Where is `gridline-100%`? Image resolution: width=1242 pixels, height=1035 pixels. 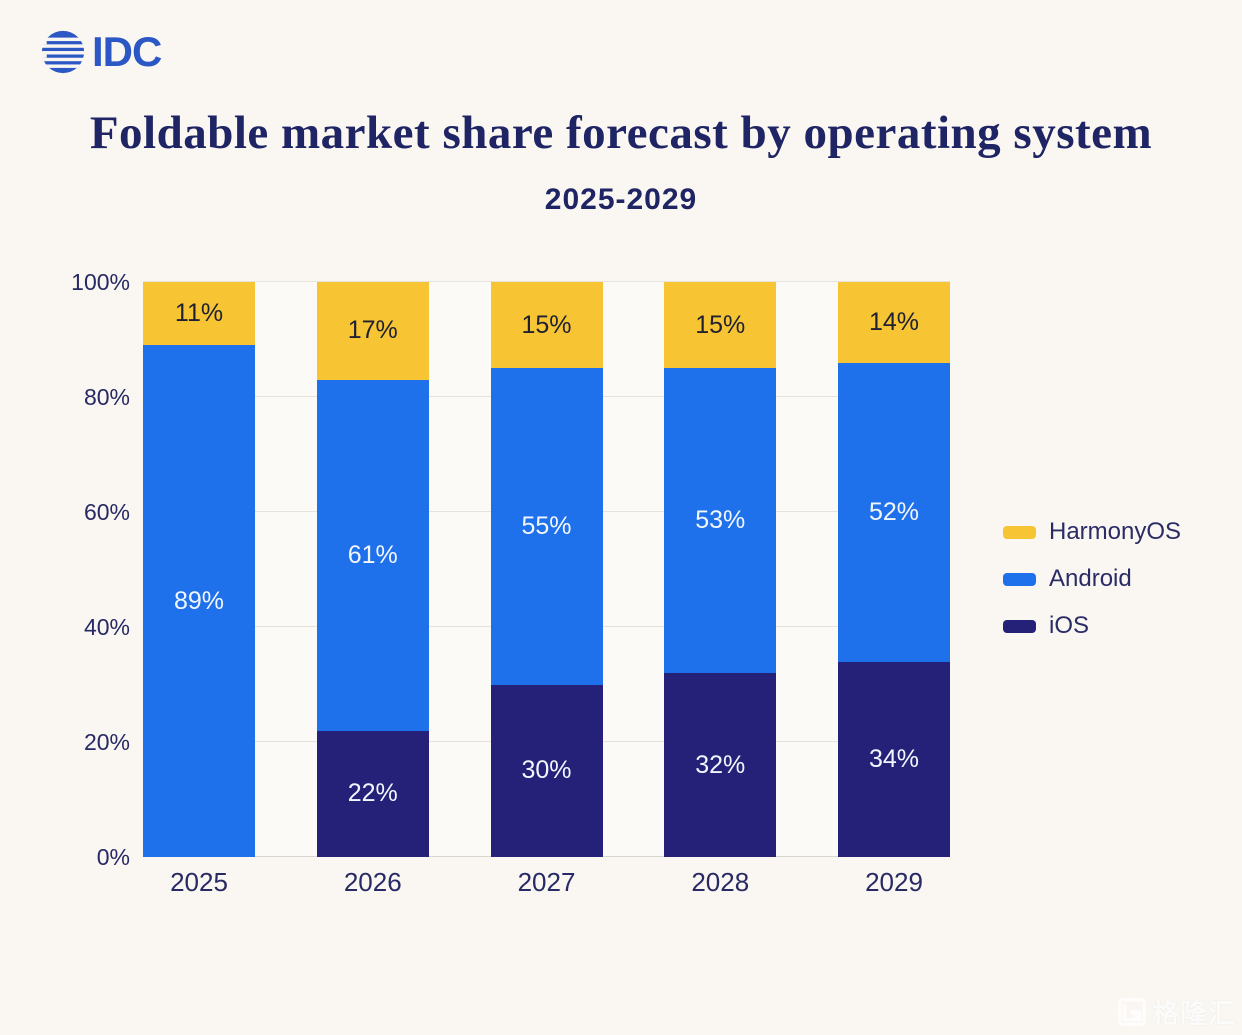
gridline-100% is located at coordinates (546, 281).